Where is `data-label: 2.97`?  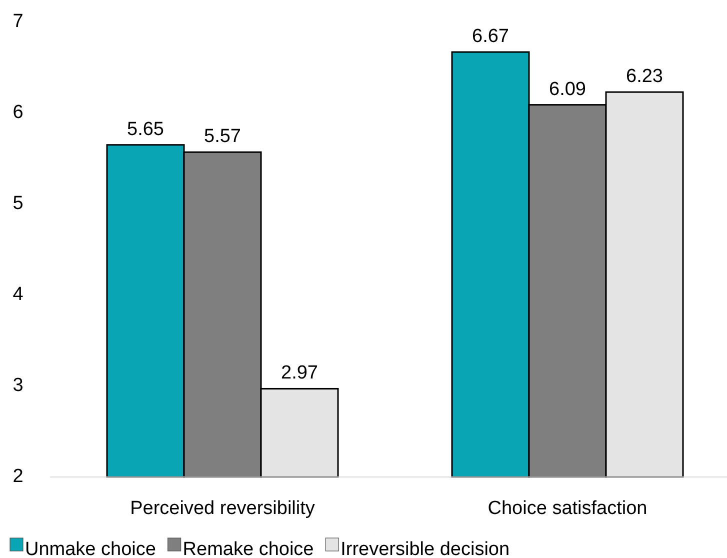
data-label: 2.97 is located at coordinates (299, 373).